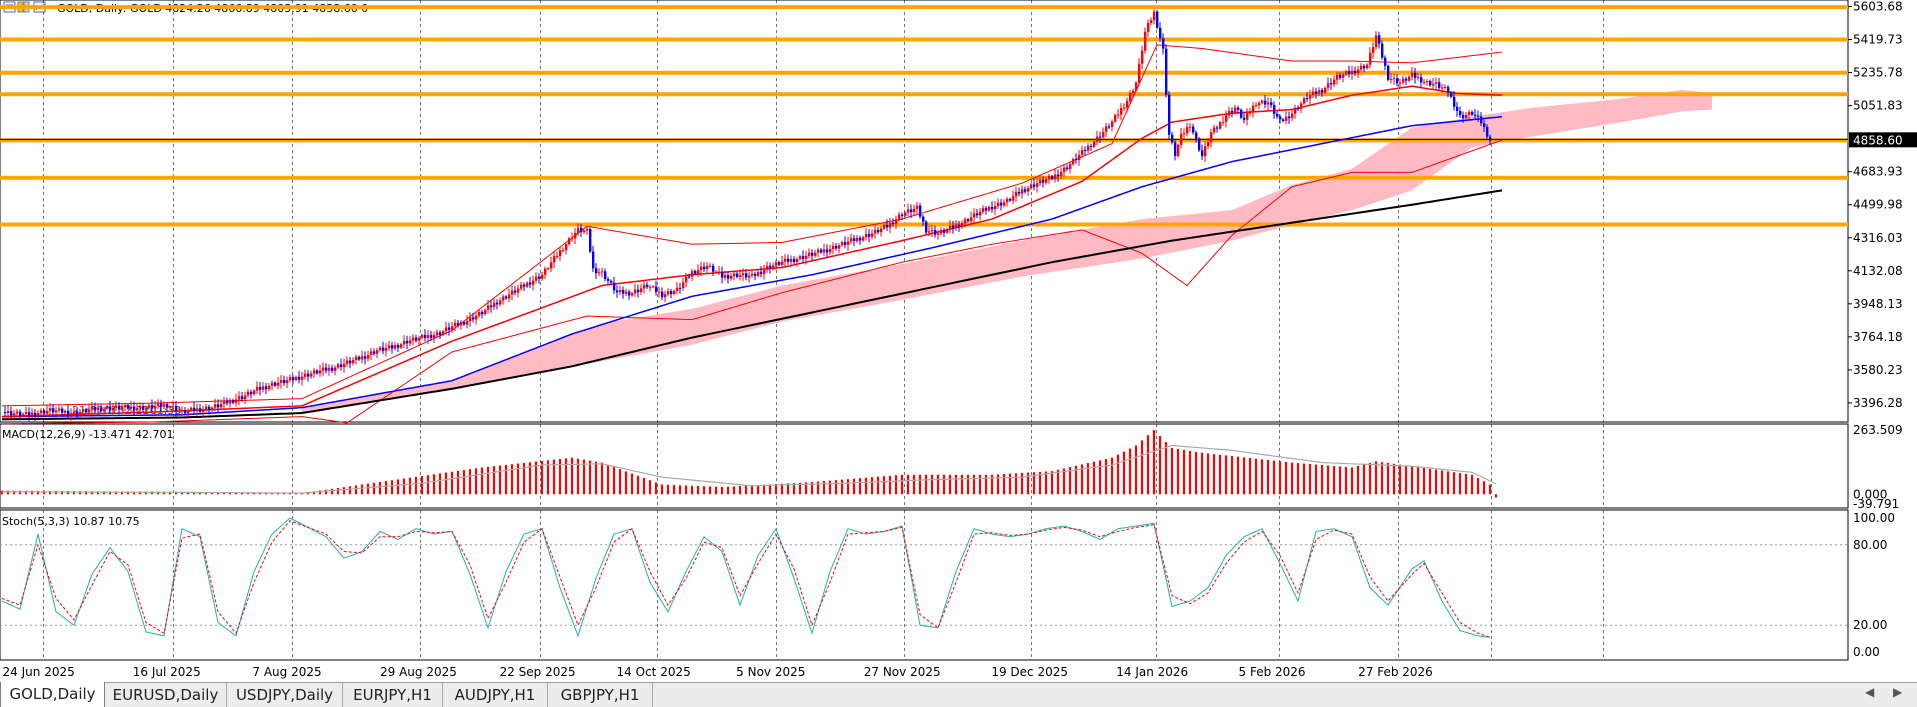  What do you see at coordinates (746, 579) in the screenshot?
I see `stoch-signal-line` at bounding box center [746, 579].